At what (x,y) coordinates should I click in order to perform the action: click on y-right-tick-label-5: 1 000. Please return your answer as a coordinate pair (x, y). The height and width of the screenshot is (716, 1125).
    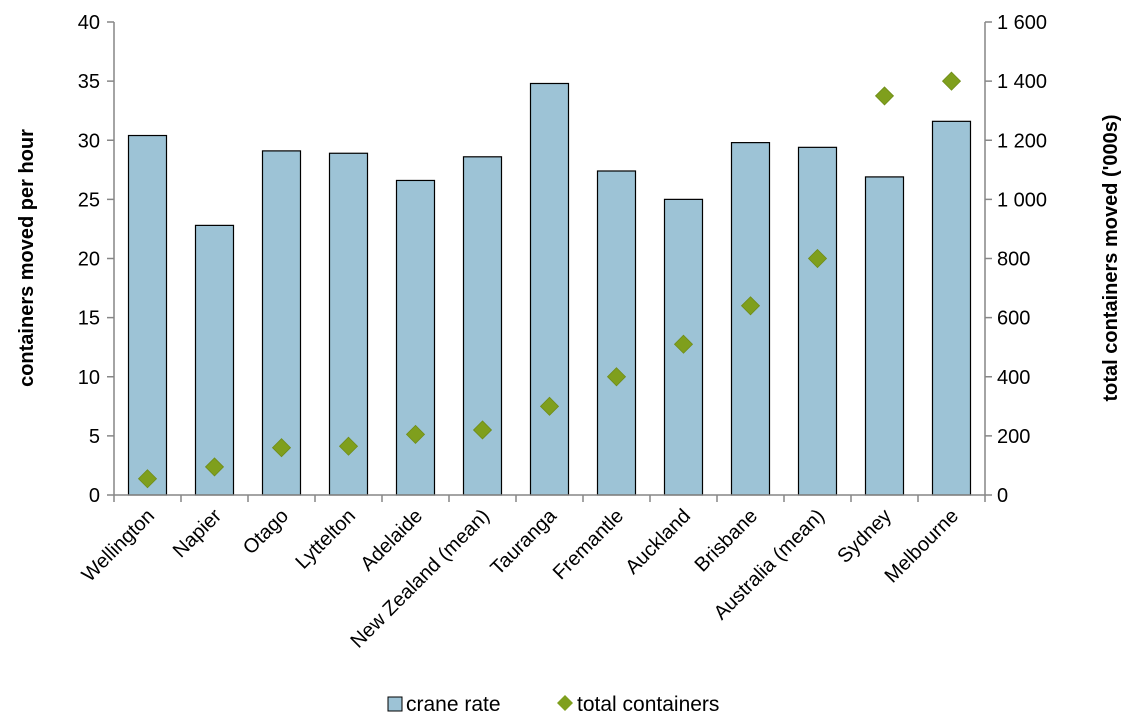
    Looking at the image, I should click on (1022, 200).